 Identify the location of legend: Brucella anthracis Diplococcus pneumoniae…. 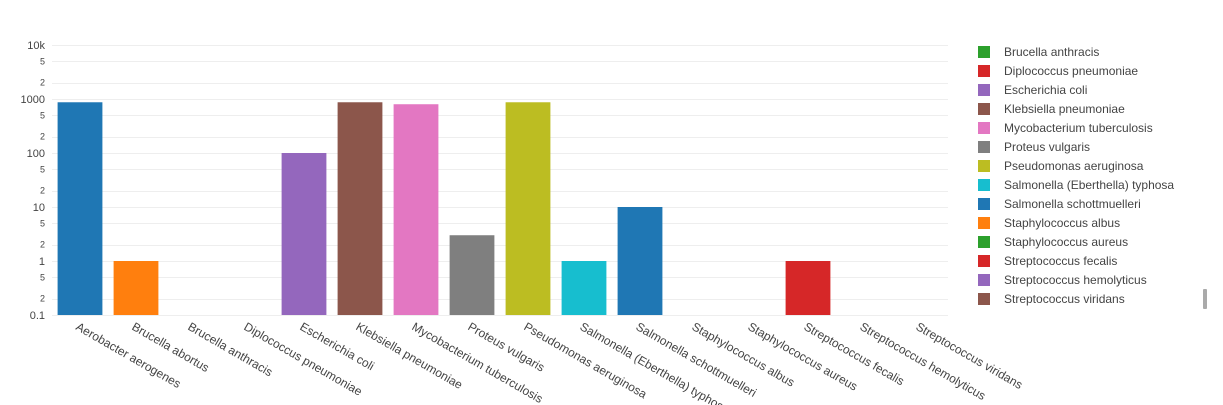
(1076, 175).